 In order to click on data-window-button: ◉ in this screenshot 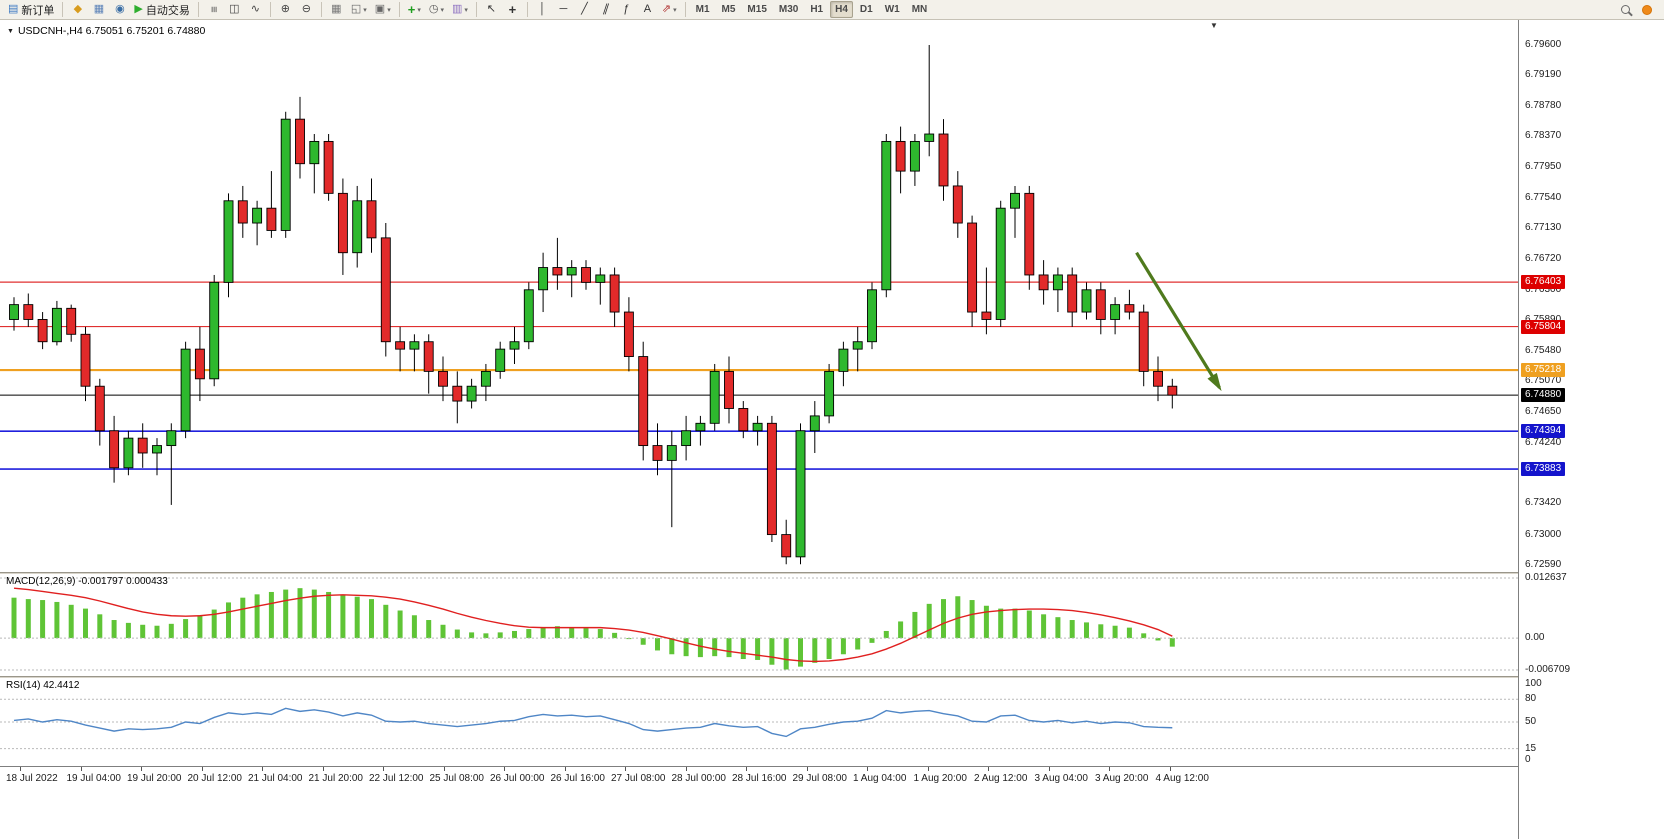, I will do `click(119, 9)`.